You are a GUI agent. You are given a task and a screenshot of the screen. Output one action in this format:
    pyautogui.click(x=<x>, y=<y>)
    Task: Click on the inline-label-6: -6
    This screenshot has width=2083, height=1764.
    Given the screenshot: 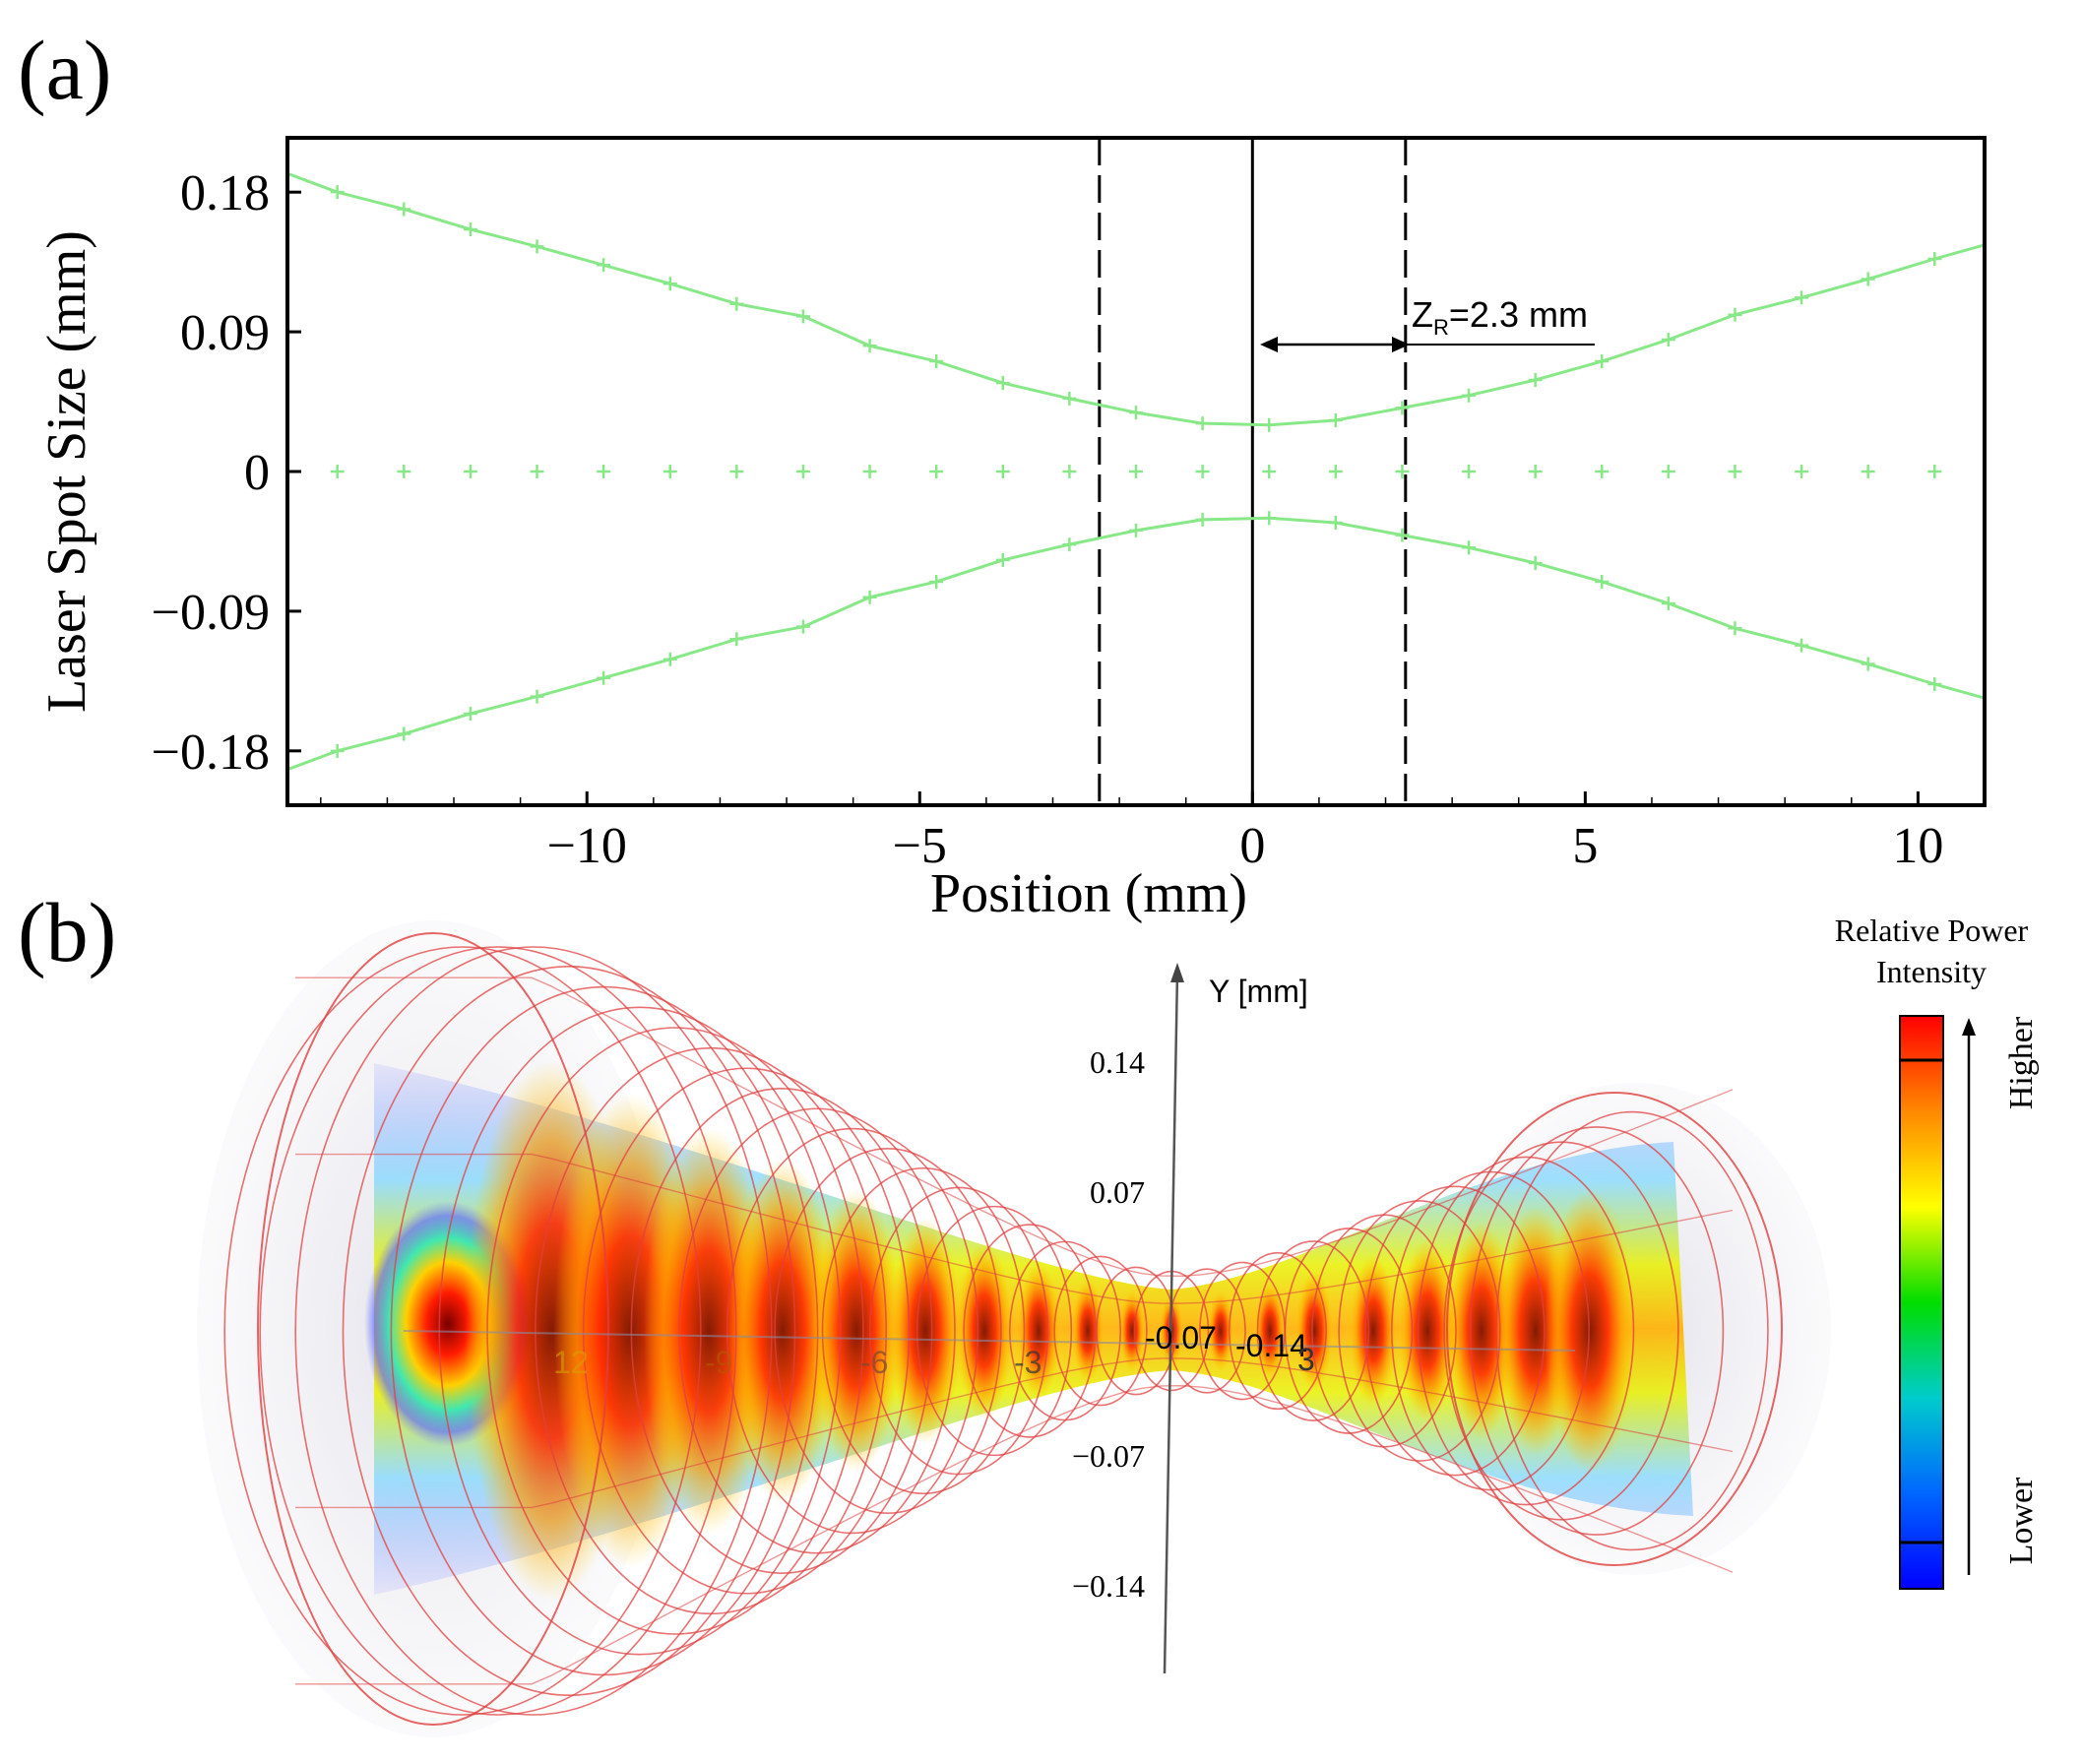 What is the action you would take?
    pyautogui.click(x=874, y=1362)
    